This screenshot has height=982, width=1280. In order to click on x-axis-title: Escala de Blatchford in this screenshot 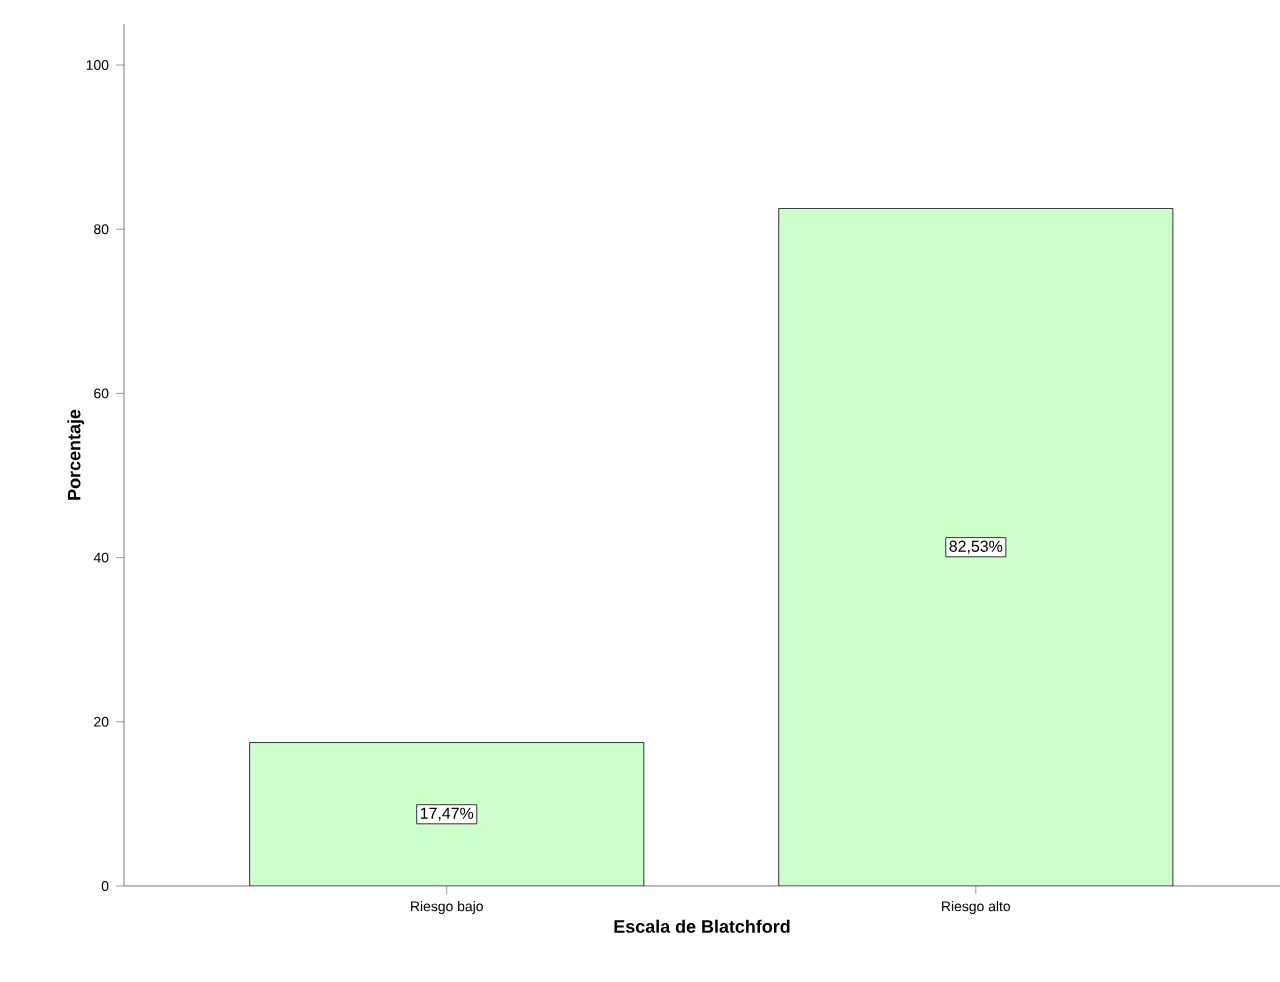, I will do `click(702, 926)`.